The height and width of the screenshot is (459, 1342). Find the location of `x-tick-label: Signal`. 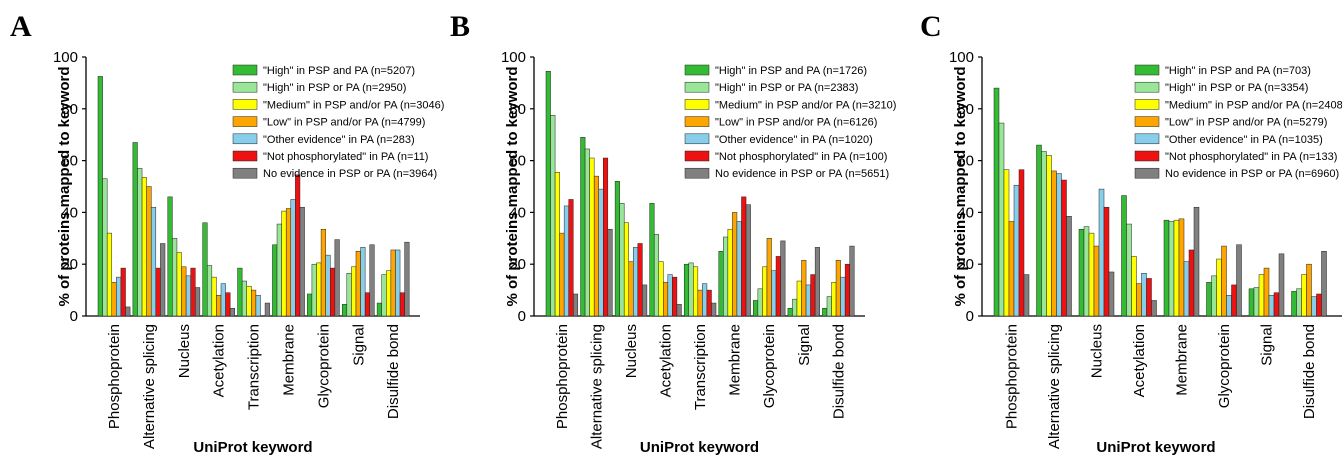

x-tick-label: Signal is located at coordinates (1267, 345).